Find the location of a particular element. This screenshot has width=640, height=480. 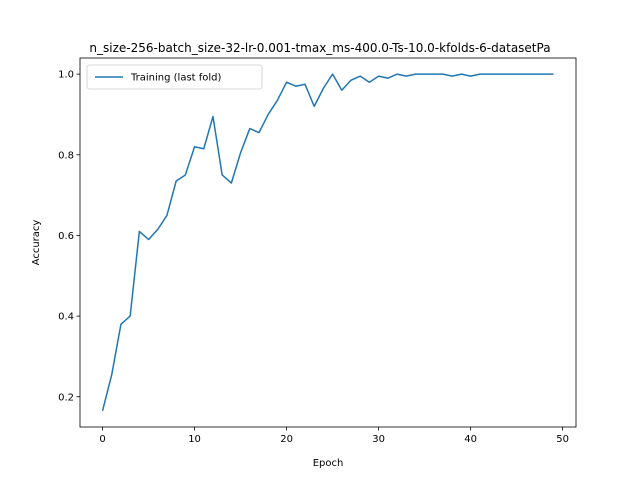

legend: Training (last fold) is located at coordinates (174, 77).